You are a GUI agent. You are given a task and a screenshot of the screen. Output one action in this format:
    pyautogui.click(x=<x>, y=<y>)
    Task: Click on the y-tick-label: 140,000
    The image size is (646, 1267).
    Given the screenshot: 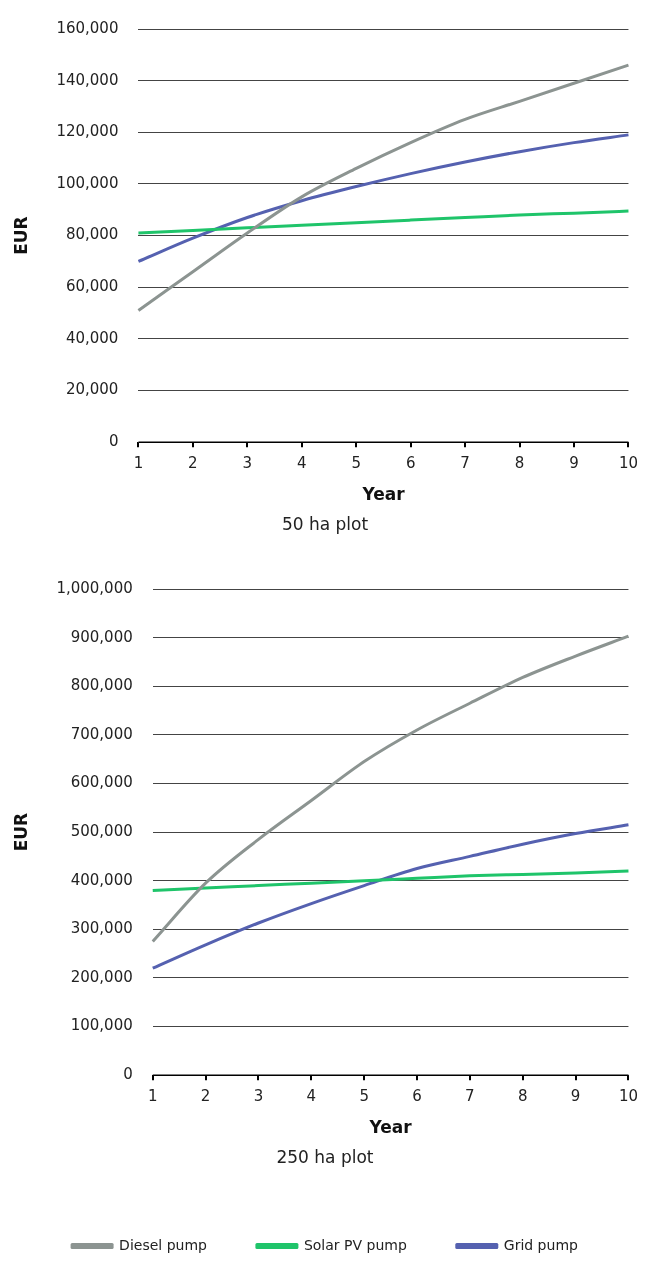 What is the action you would take?
    pyautogui.click(x=87, y=79)
    